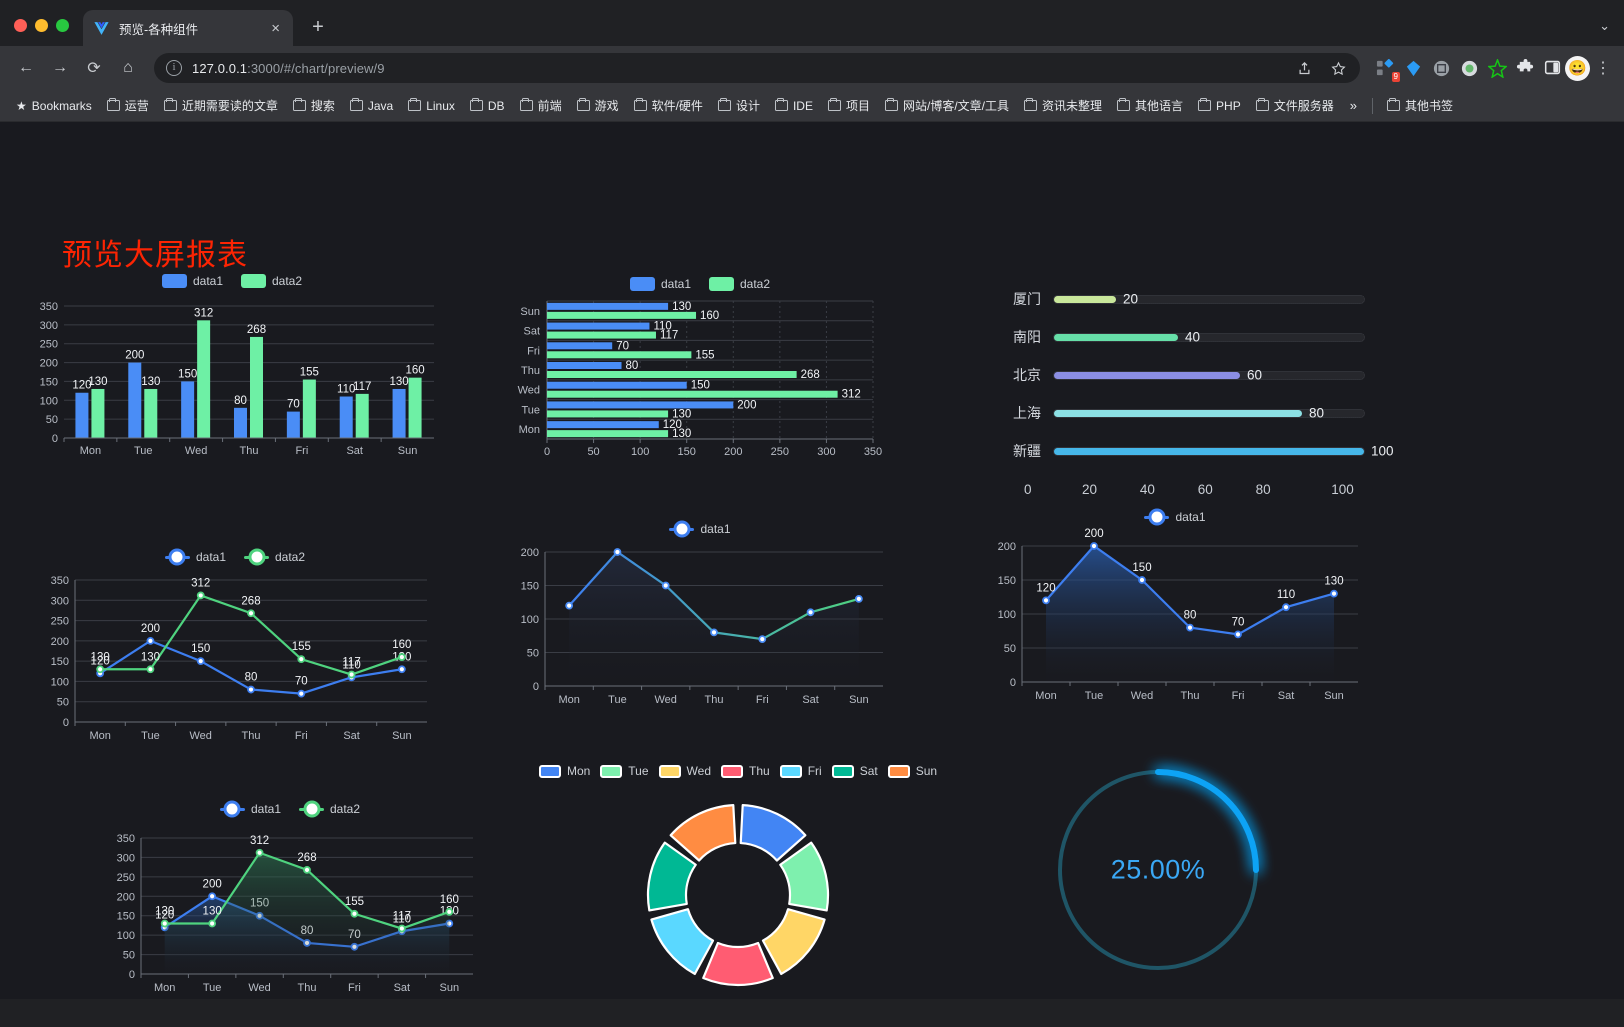 The height and width of the screenshot is (1027, 1624). What do you see at coordinates (1338, 68) in the screenshot?
I see `bookmark-star-icon` at bounding box center [1338, 68].